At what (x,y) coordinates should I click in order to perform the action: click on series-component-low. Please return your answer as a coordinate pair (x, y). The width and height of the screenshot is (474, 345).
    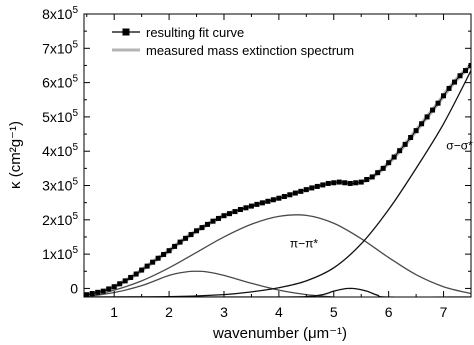
    Looking at the image, I should click on (209, 283).